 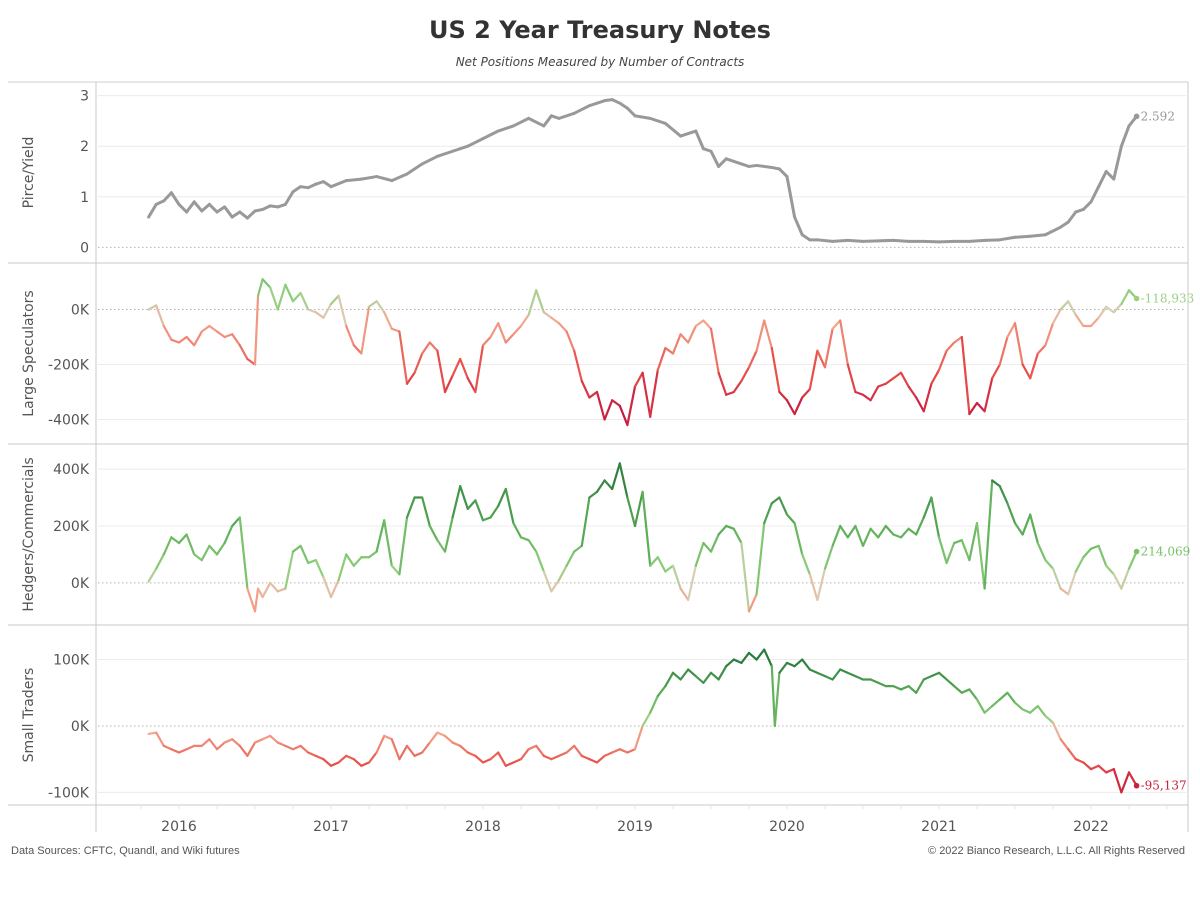 What do you see at coordinates (483, 827) in the screenshot?
I see `x-tick-label: 2018` at bounding box center [483, 827].